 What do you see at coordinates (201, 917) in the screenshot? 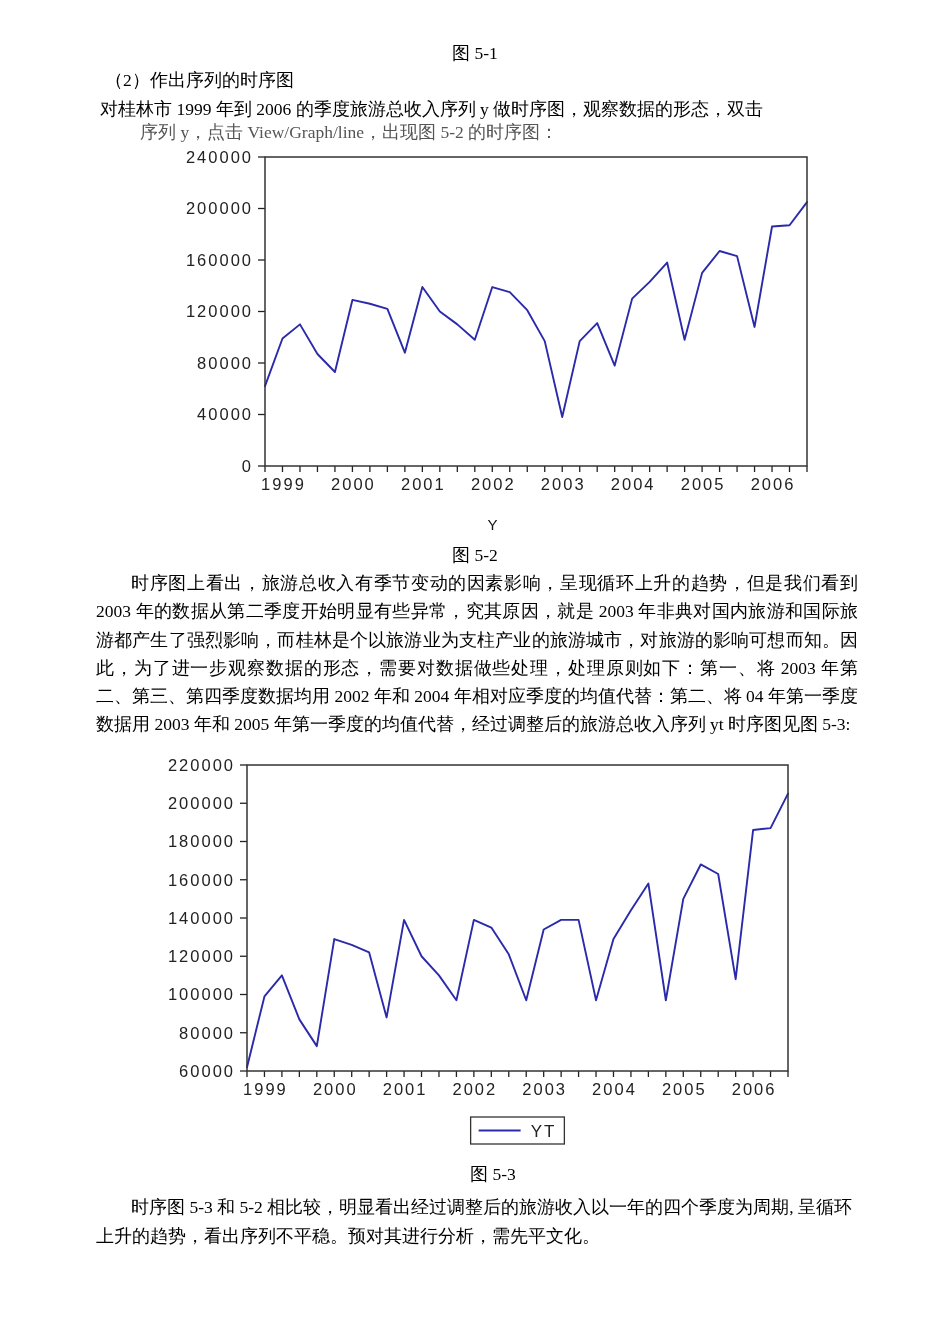
I see `y-tick-label: 140000` at bounding box center [201, 917].